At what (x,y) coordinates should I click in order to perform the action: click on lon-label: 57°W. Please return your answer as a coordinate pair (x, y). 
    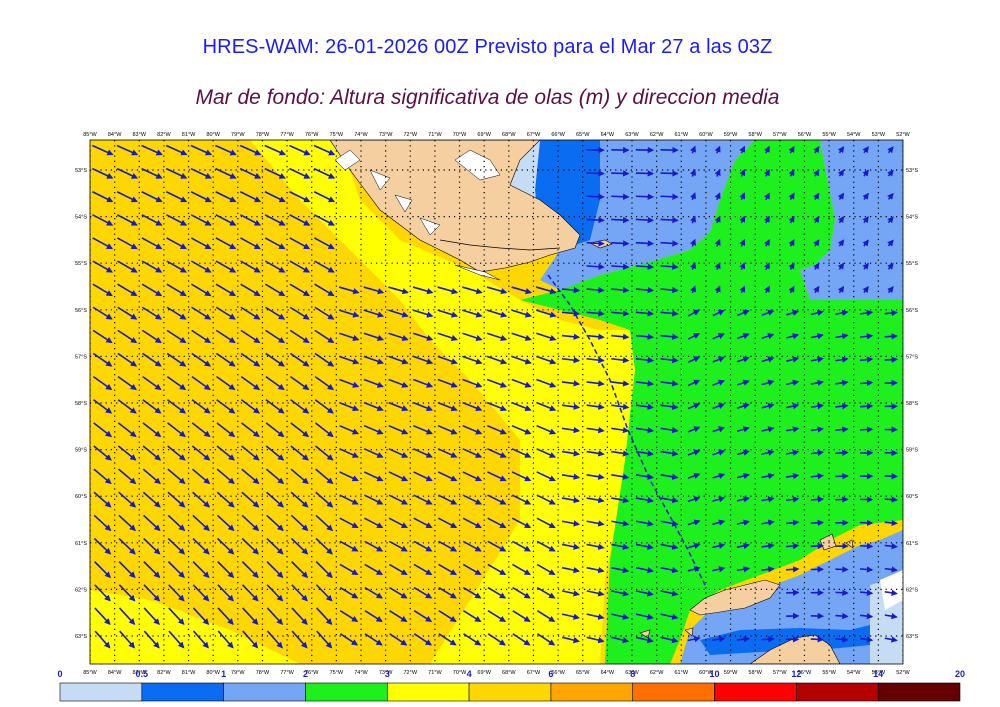
    Looking at the image, I should click on (780, 673).